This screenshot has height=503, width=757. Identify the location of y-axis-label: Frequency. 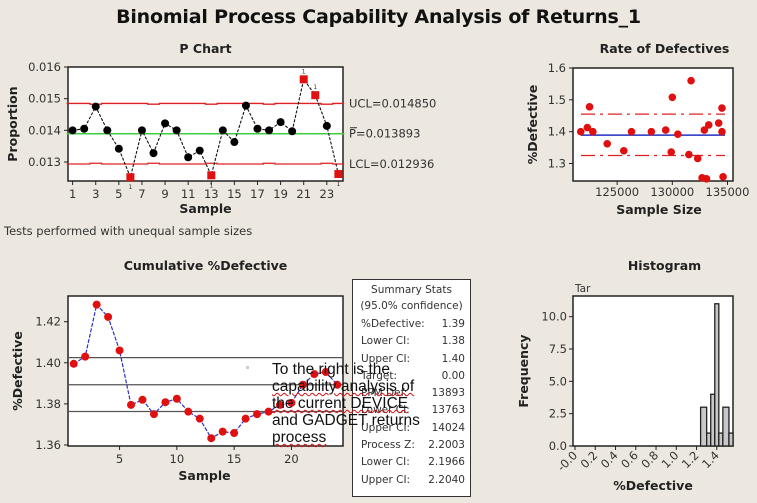
(523, 370).